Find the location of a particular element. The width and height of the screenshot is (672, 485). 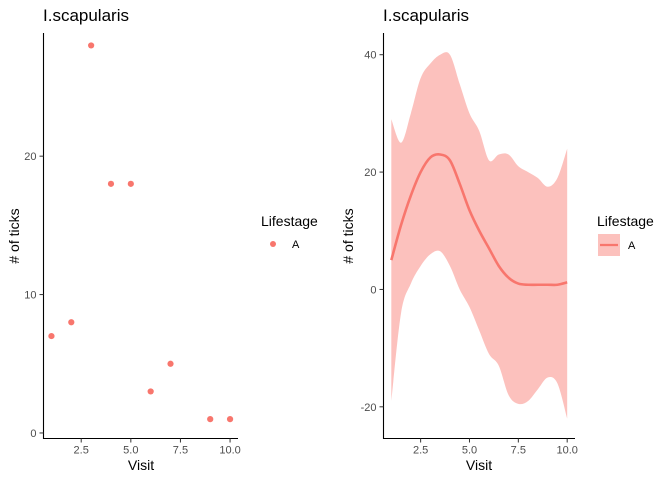

scatter-legend-key-A is located at coordinates (273, 244).